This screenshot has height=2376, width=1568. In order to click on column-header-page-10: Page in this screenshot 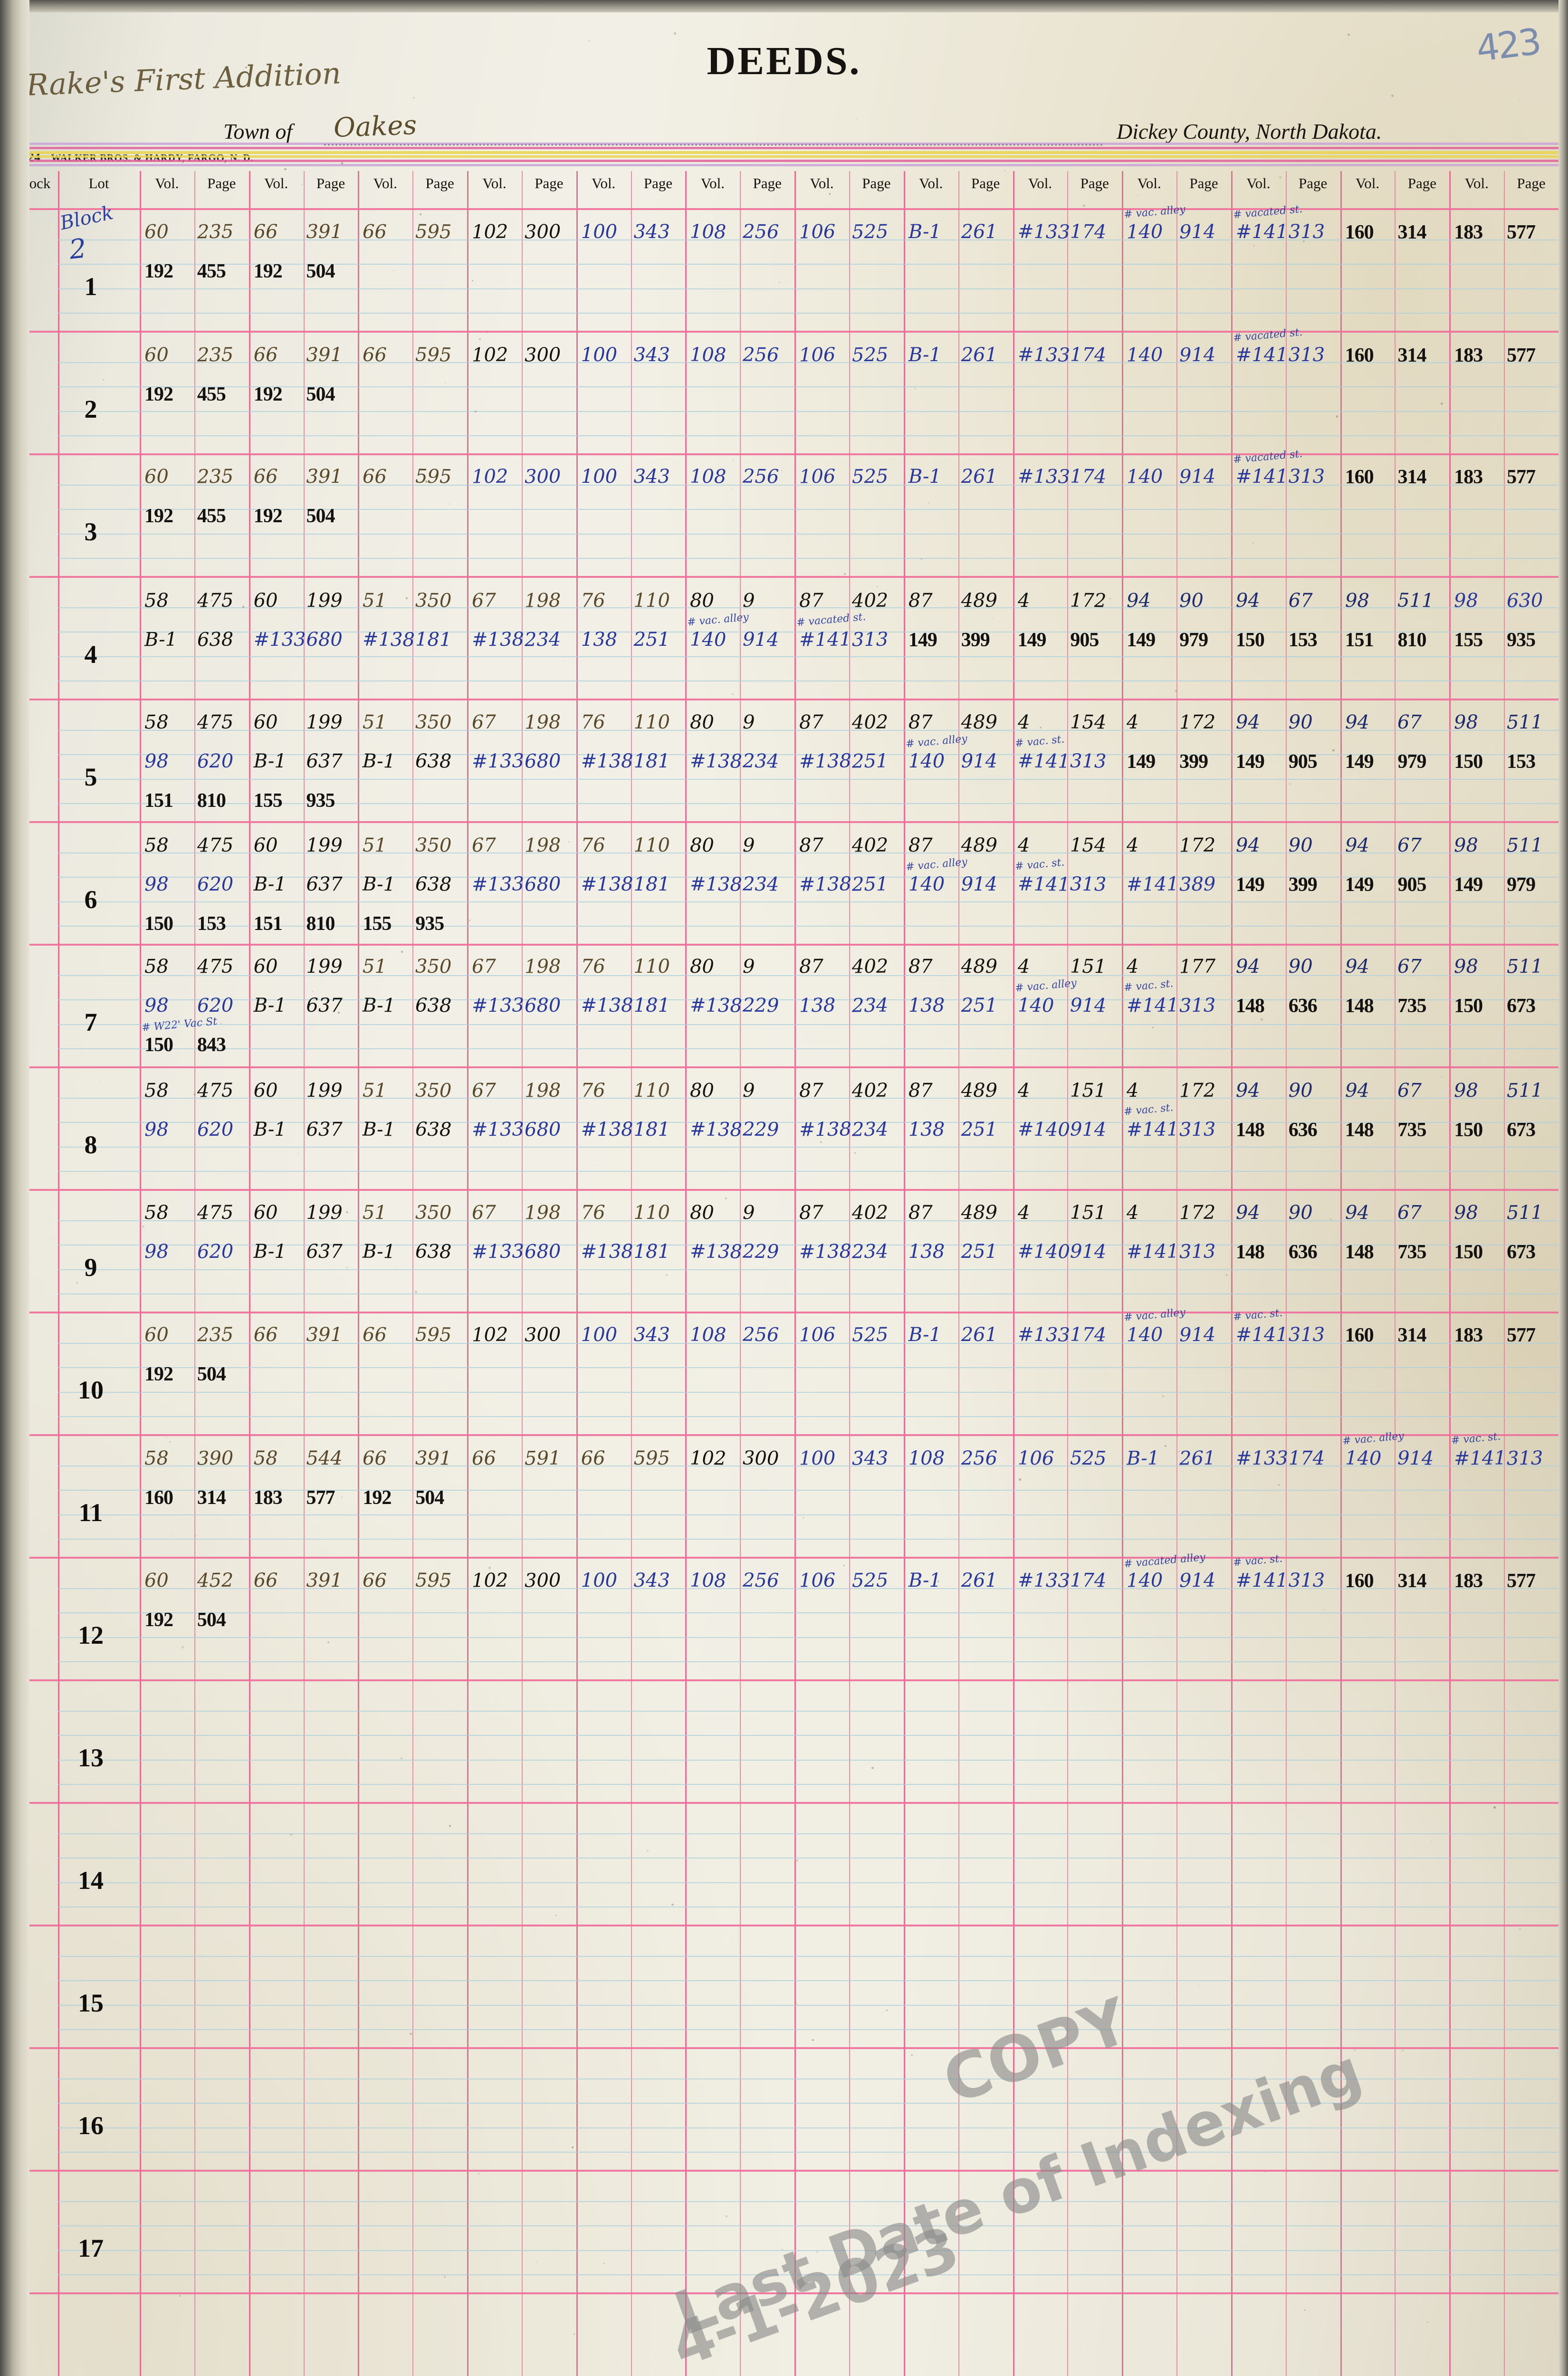, I will do `click(1314, 183)`.